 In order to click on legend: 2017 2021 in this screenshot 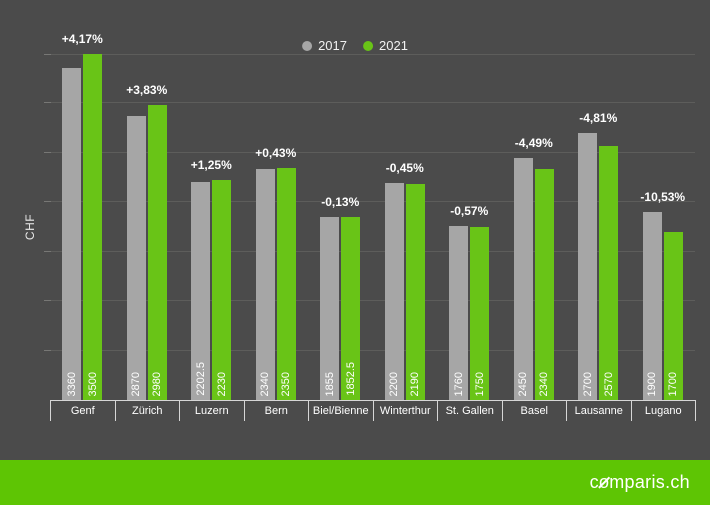, I will do `click(355, 45)`.